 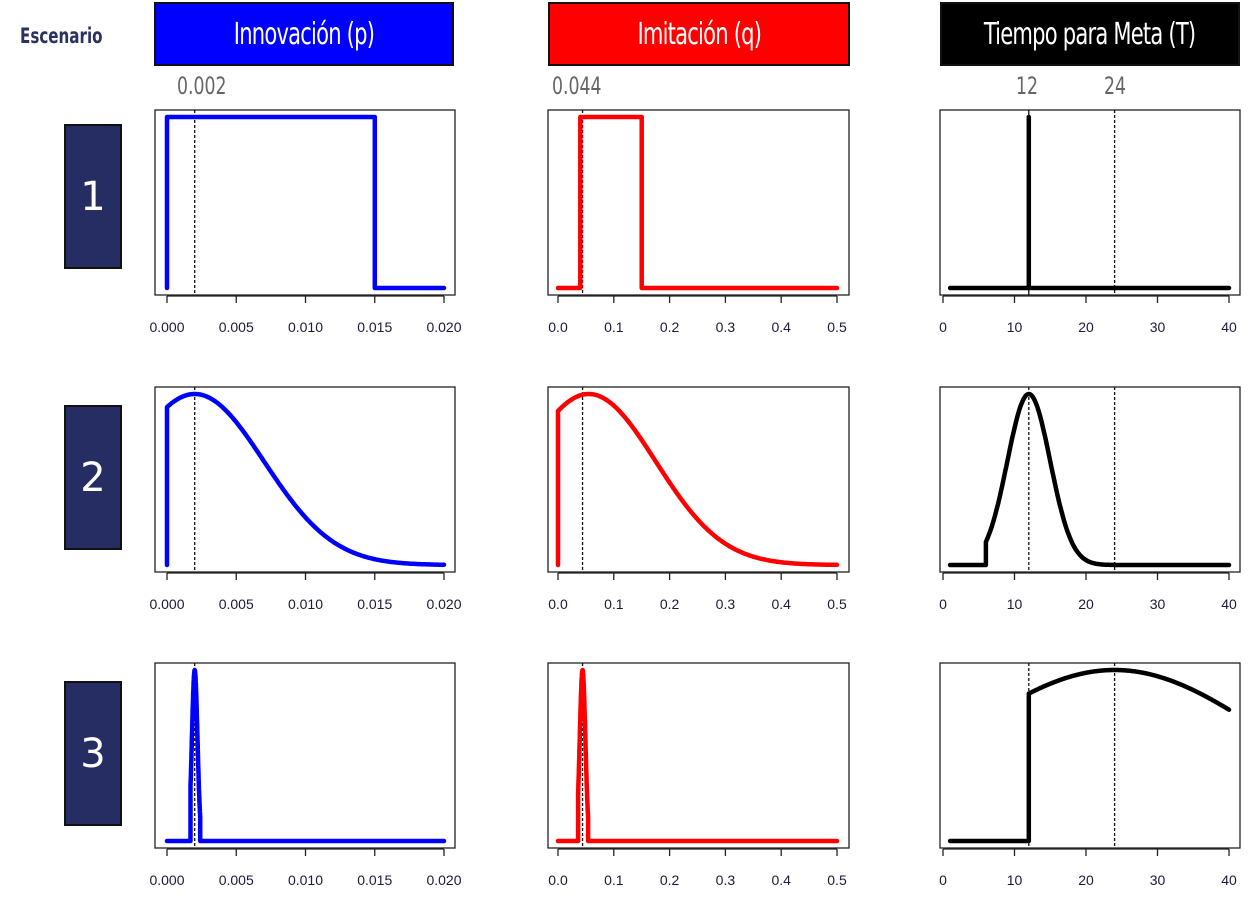 What do you see at coordinates (374, 327) in the screenshot?
I see `x-tick-label-s1-p-3: 0.015` at bounding box center [374, 327].